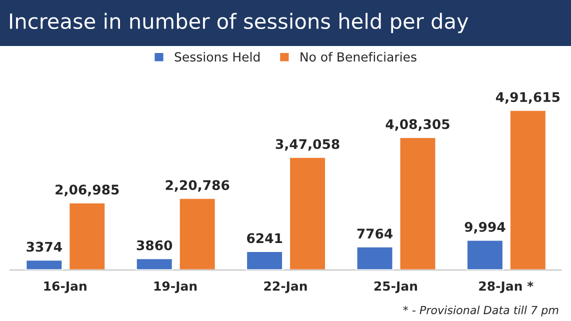 This screenshot has height=321, width=571. I want to click on legend-label: No of Beneficiaries, so click(358, 57).